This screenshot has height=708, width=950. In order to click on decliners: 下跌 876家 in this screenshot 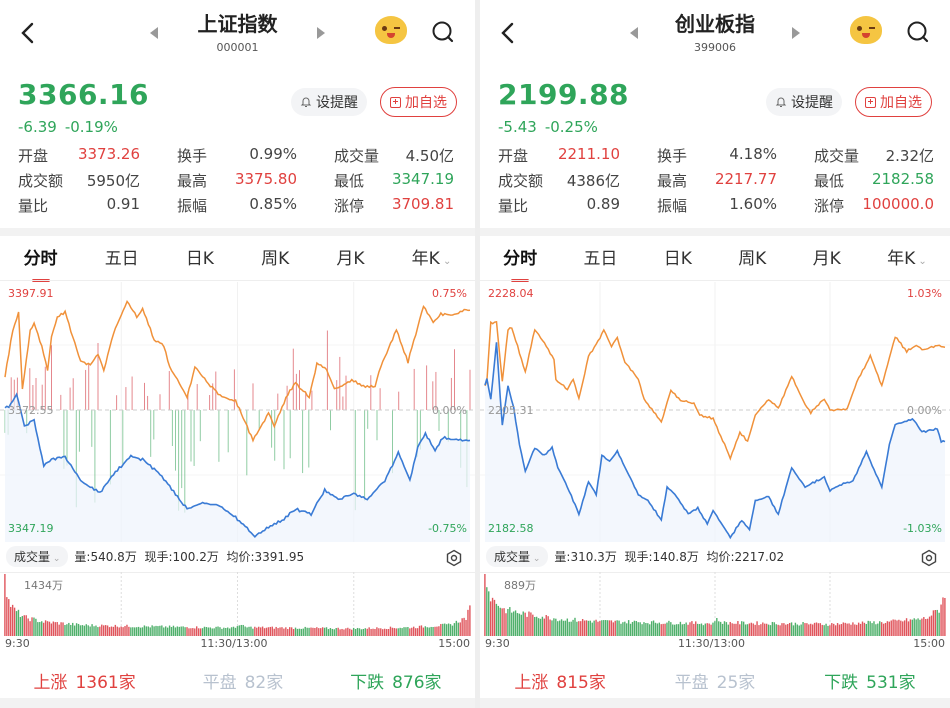, I will do `click(396, 683)`.